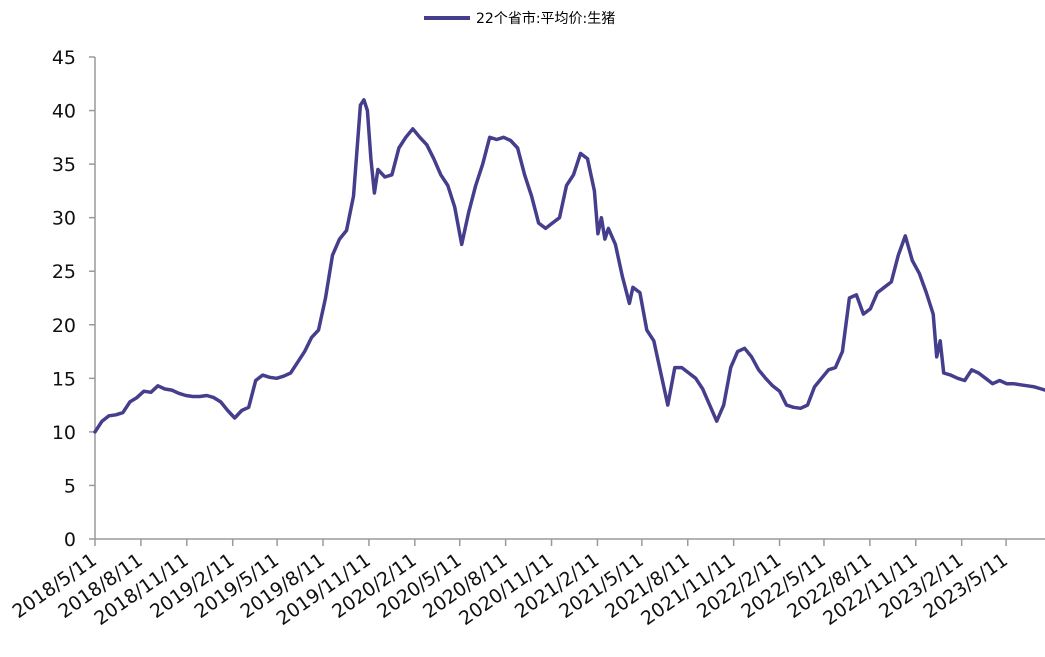  I want to click on y-tick-label: 25, so click(64, 272).